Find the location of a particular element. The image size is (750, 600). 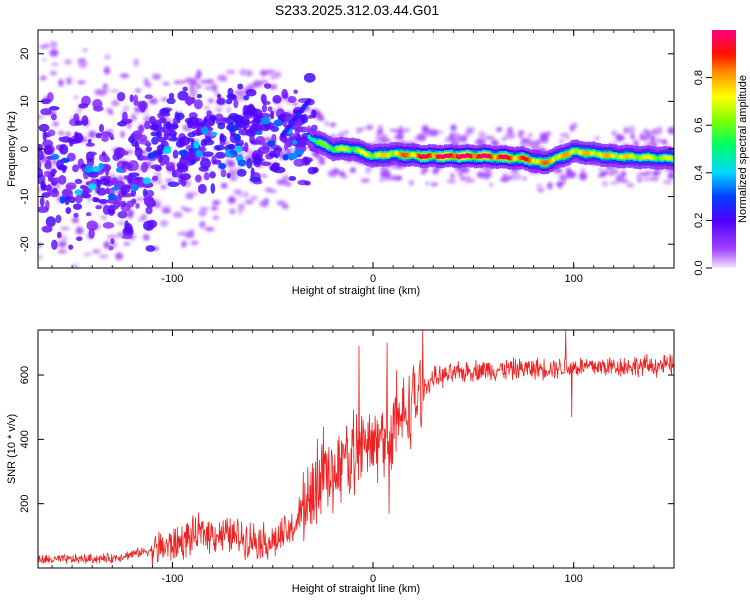

y-tick-label: 20 is located at coordinates (25, 54).